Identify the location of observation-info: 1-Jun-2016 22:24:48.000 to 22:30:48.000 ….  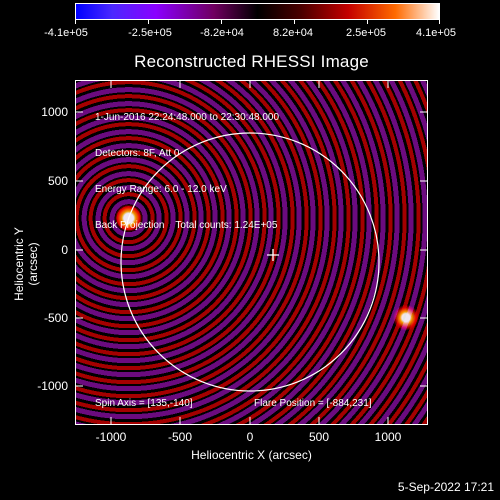
(187, 166).